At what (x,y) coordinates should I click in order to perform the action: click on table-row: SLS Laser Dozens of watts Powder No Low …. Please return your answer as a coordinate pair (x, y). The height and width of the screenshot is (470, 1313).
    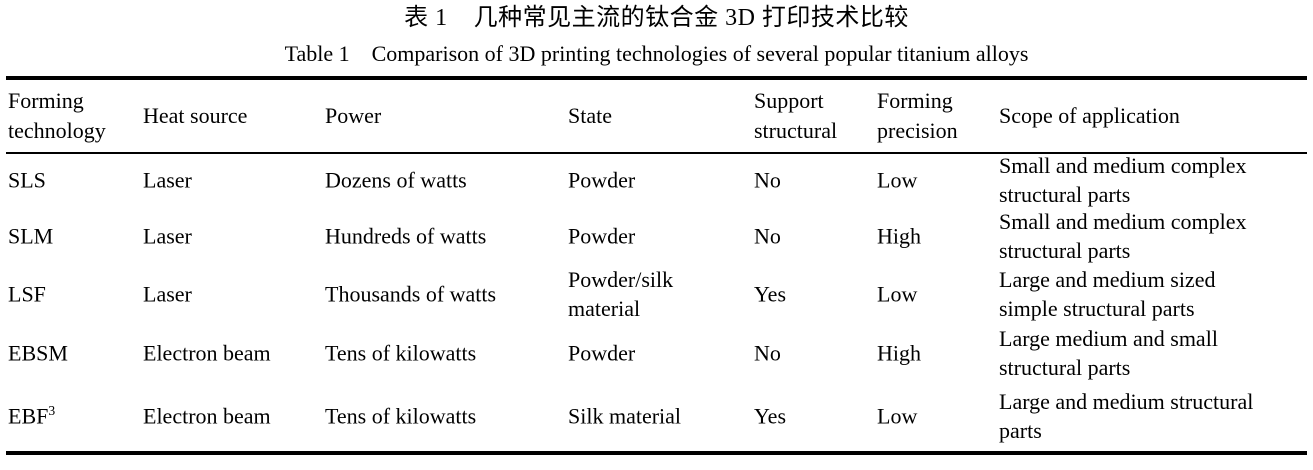
    Looking at the image, I should click on (656, 180).